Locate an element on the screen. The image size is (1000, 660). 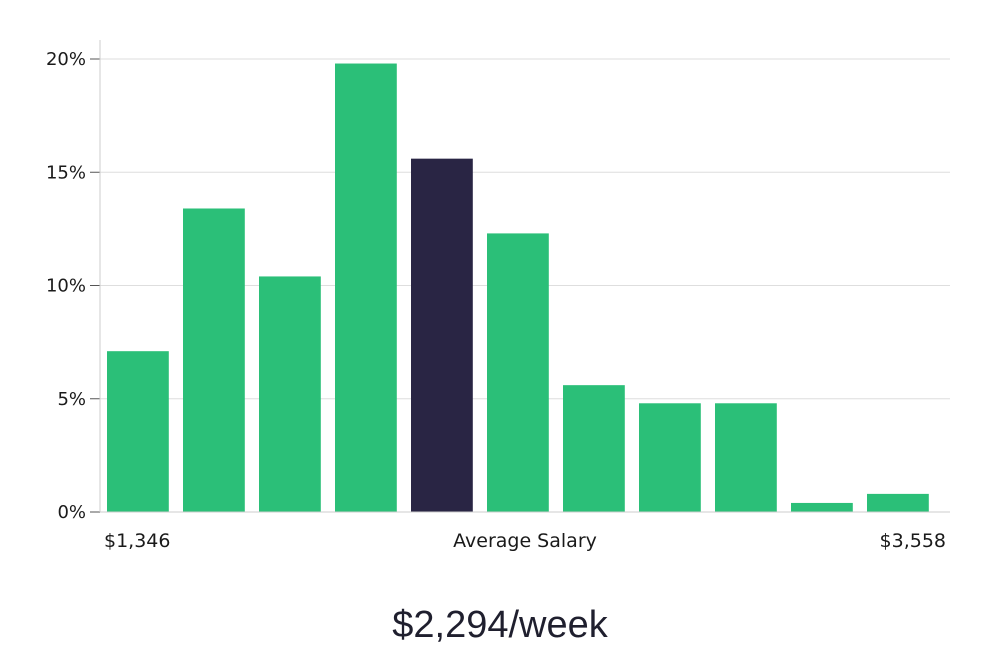
x-max-label: $3,558 is located at coordinates (913, 541).